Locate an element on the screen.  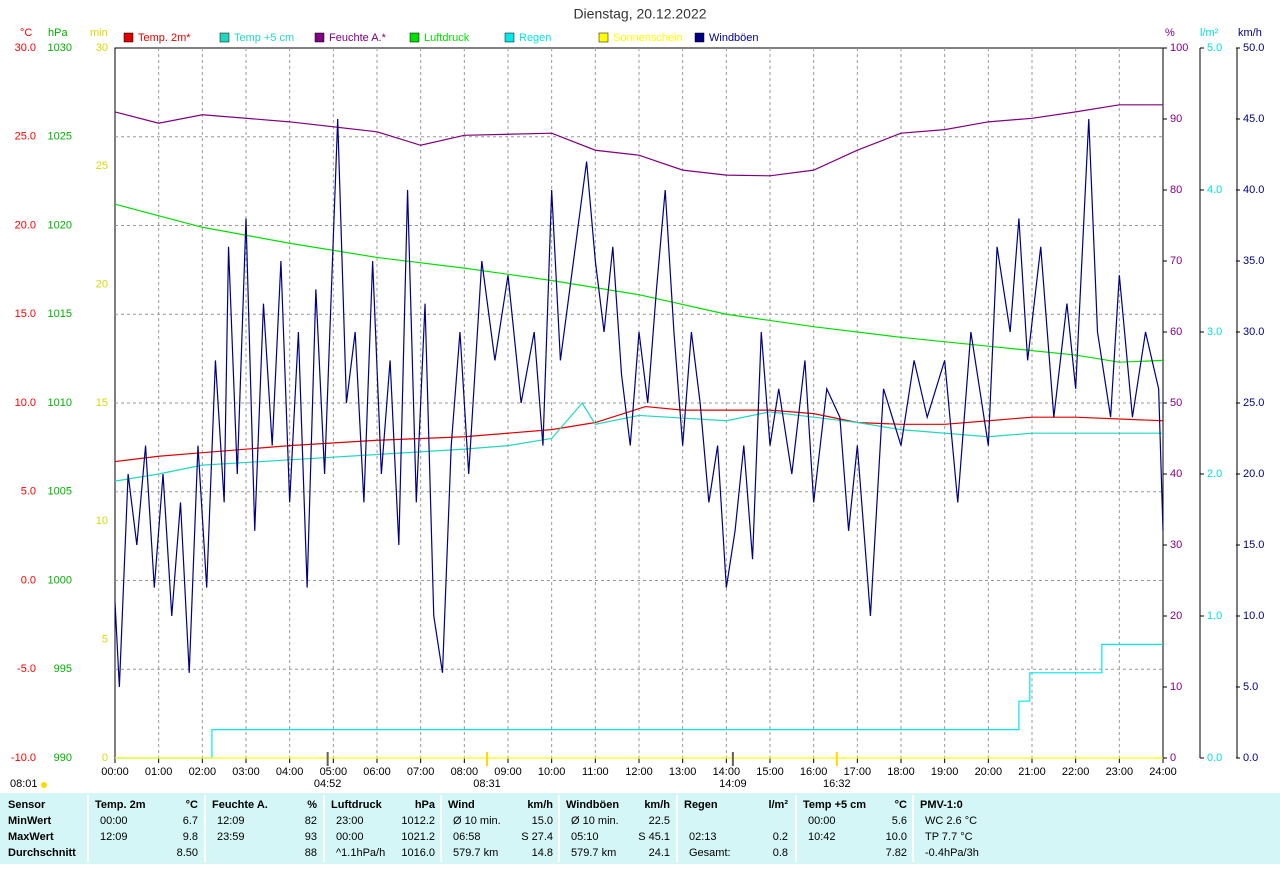
y-tick-label: 35.0 is located at coordinates (1253, 261).